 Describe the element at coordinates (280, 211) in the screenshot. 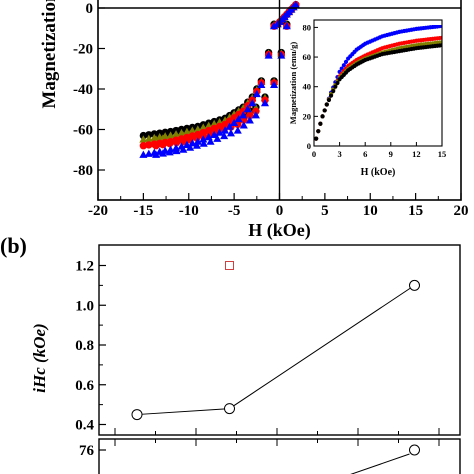

I see `panel-a-x-tick-label: 0` at that location.